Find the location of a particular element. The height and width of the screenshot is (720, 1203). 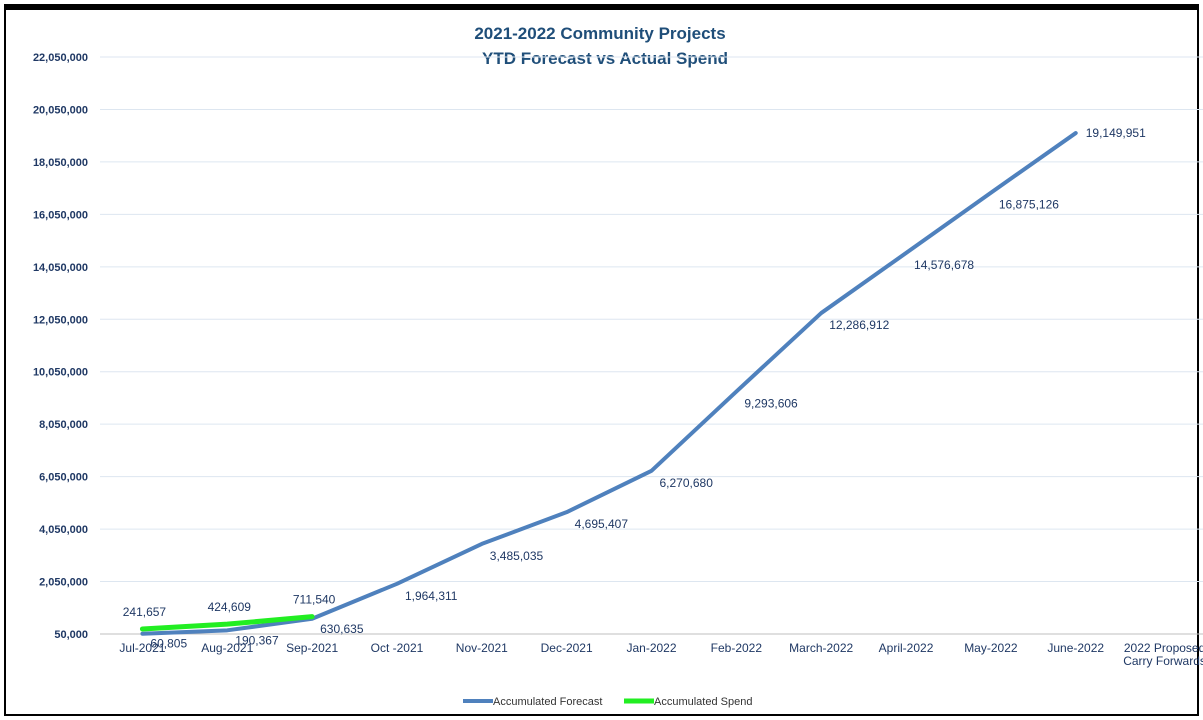

x-tick-label: April-2022 is located at coordinates (906, 648).